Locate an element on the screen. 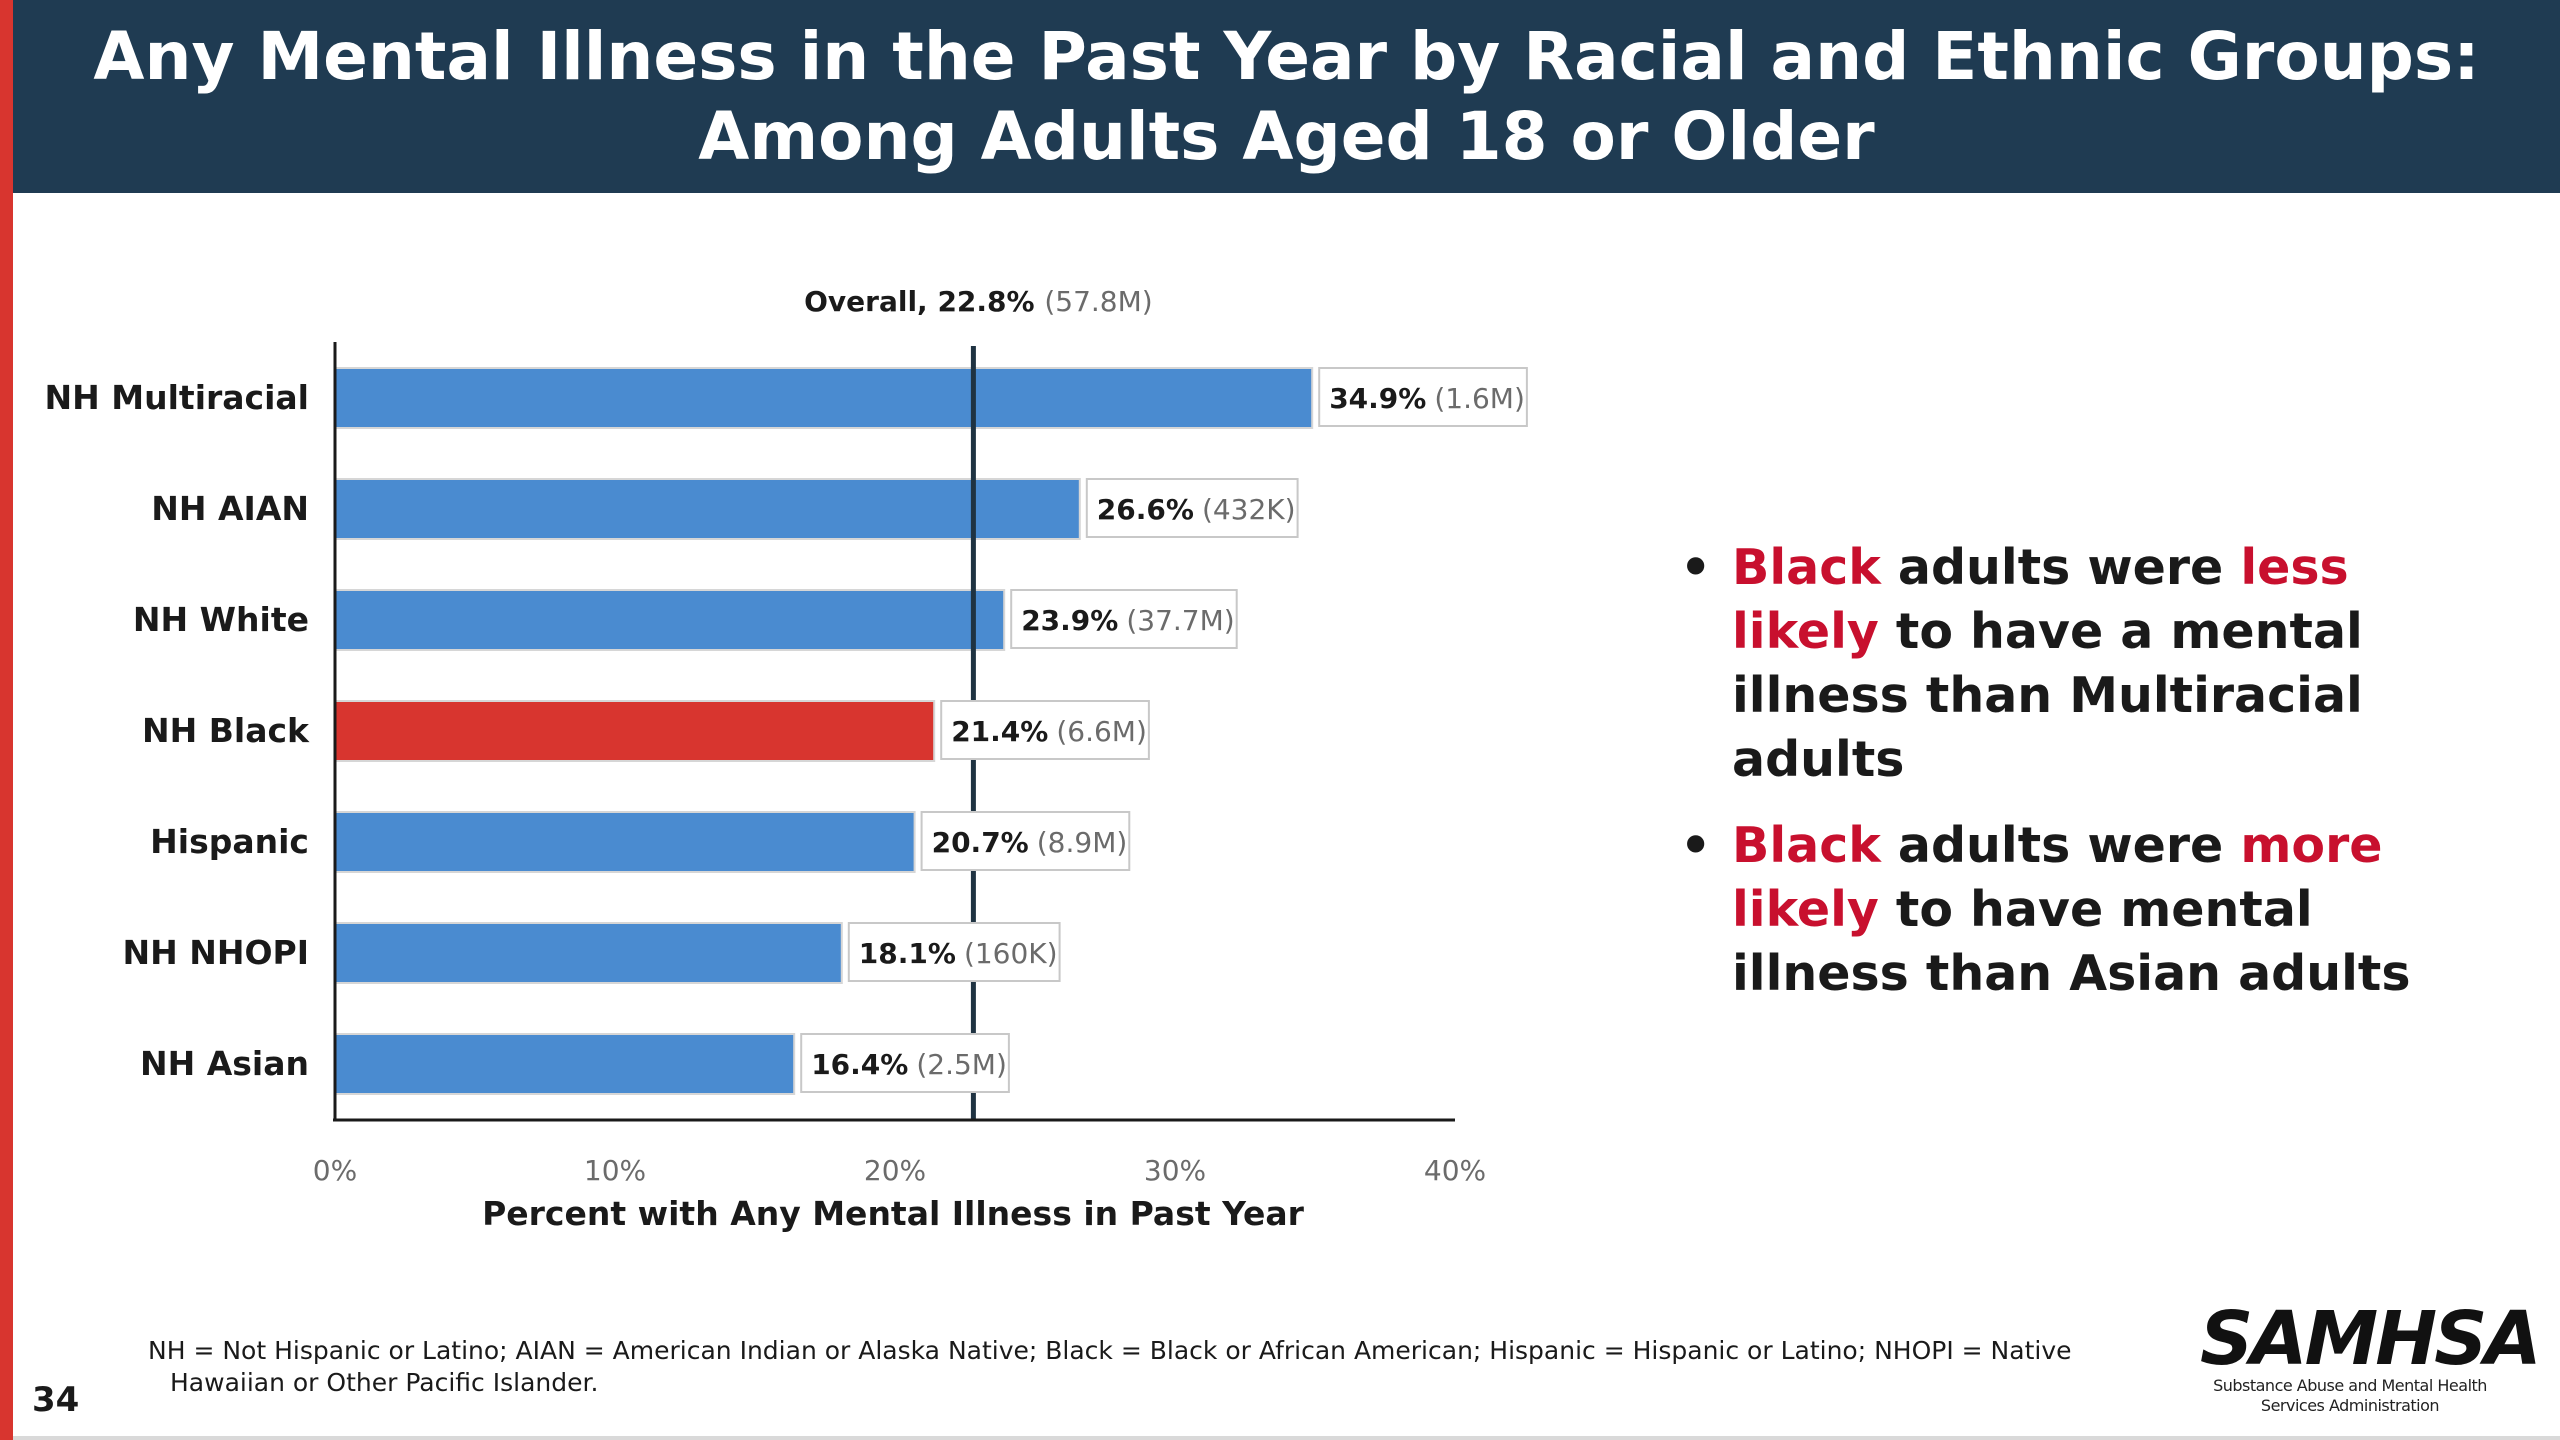 This screenshot has width=2560, height=1440. data-label: 23.9% (37.7M) is located at coordinates (1127, 620).